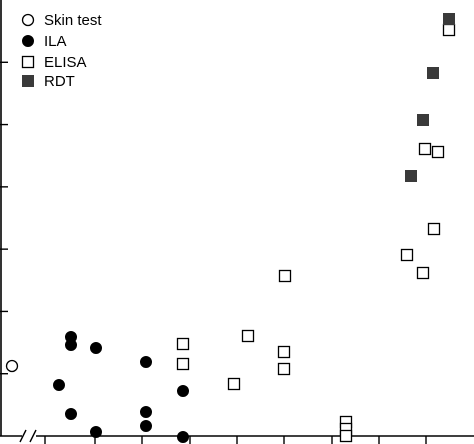 This screenshot has height=444, width=474. I want to click on legend-label-4: RDT, so click(59, 81).